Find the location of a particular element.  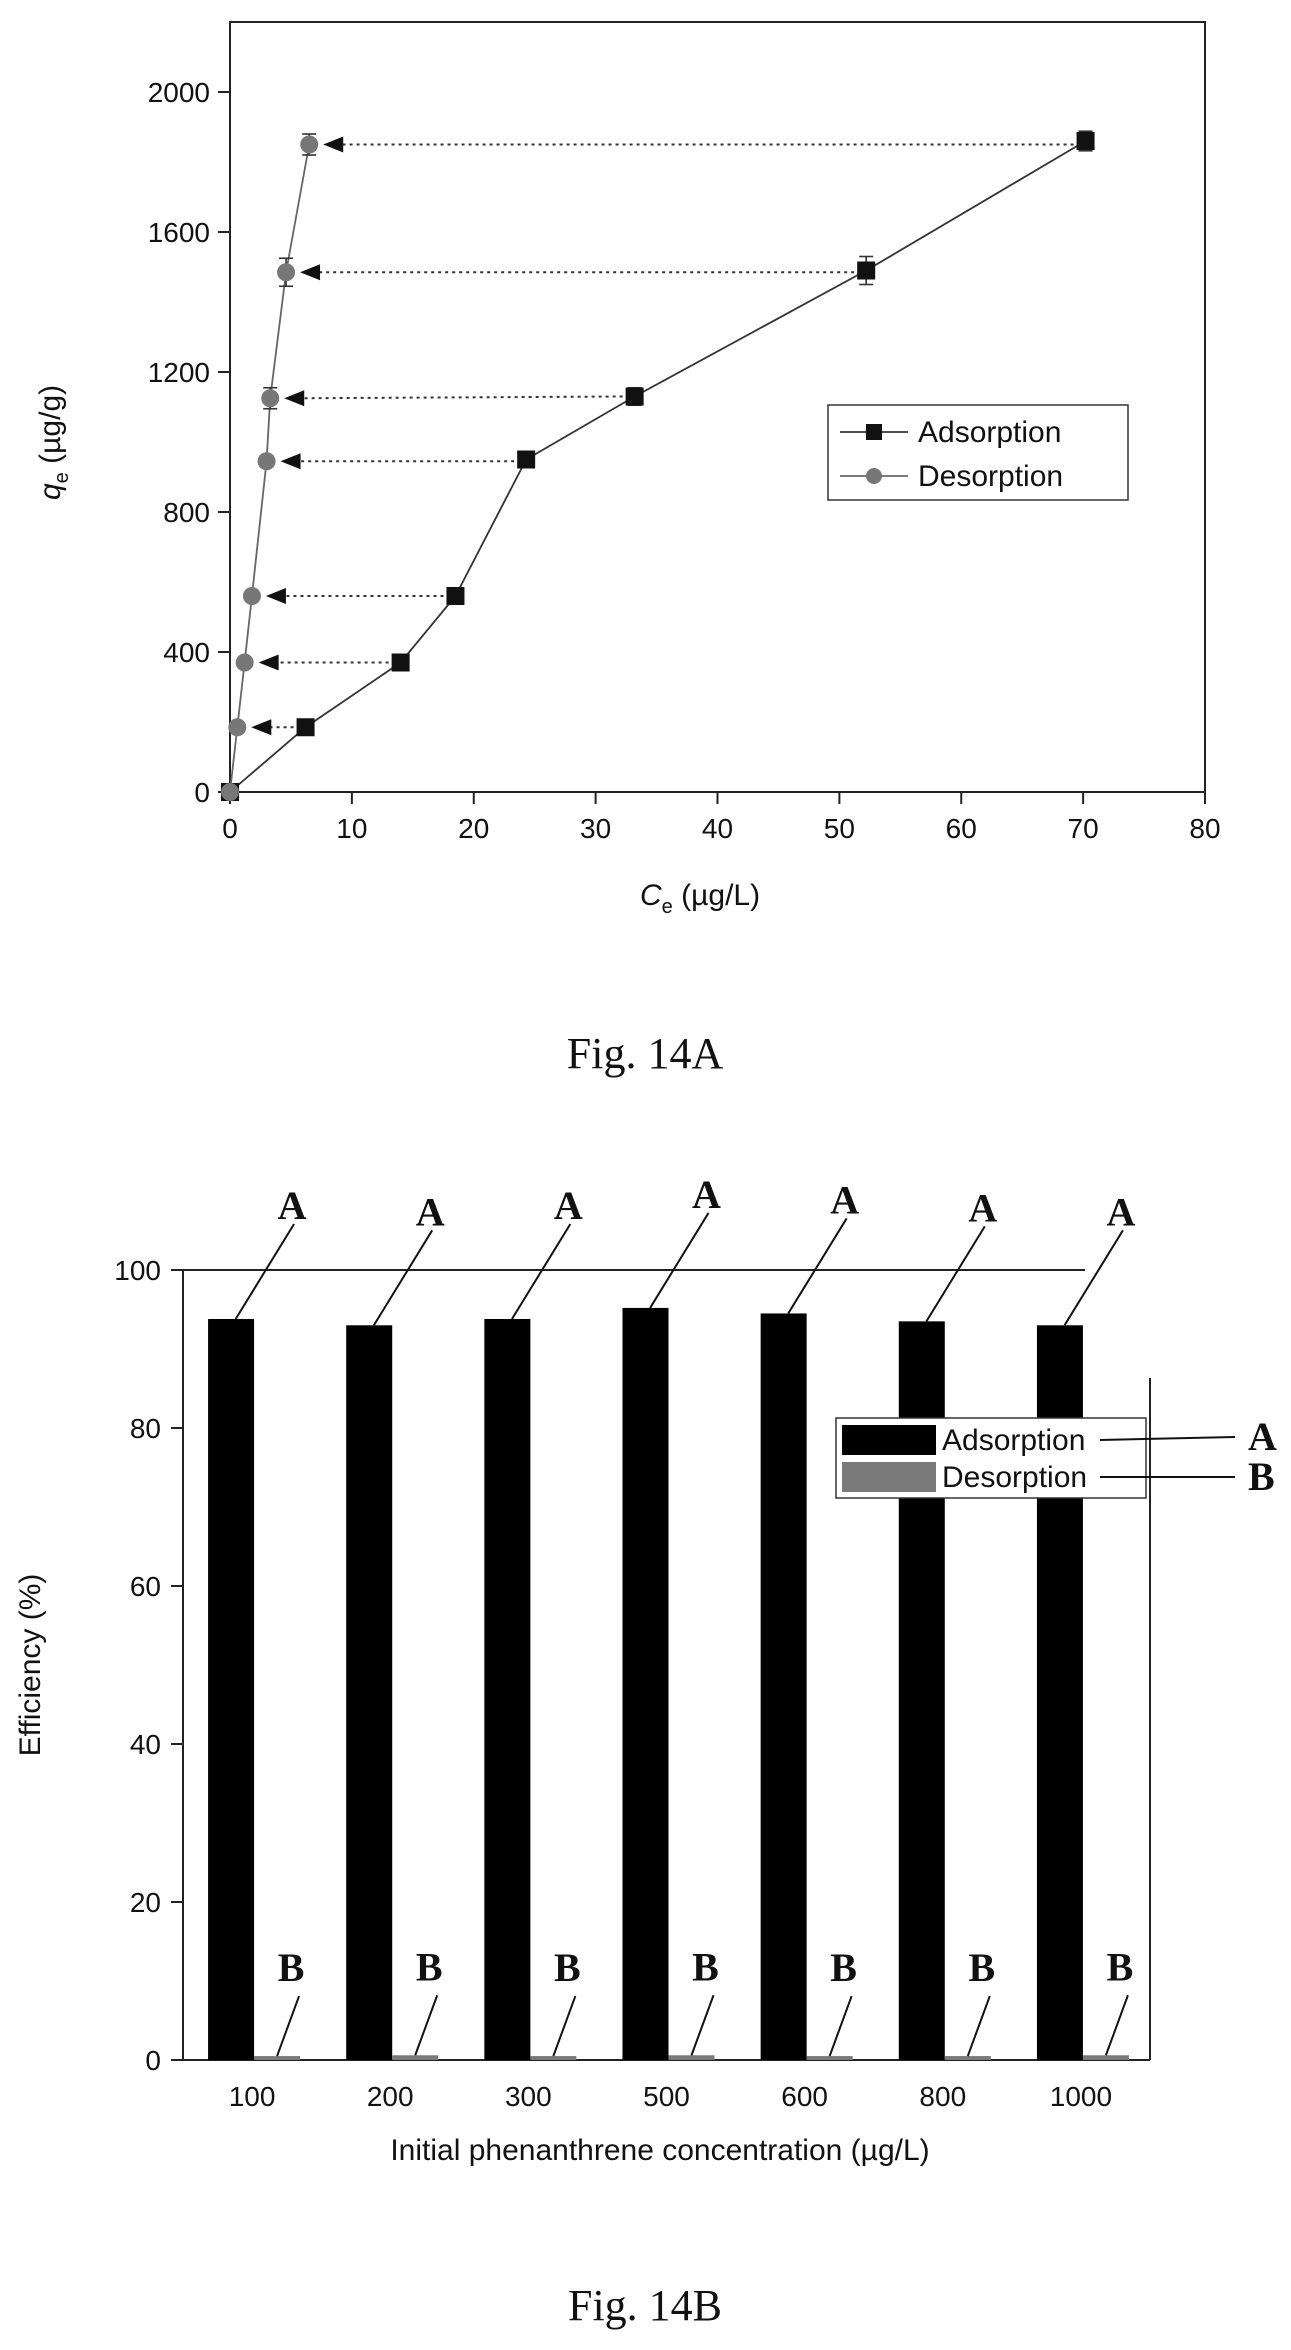

legend-des-label: Desorption is located at coordinates (990, 476).